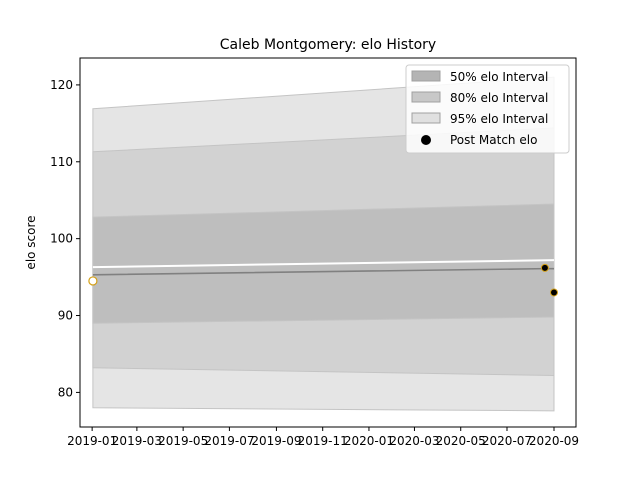  What do you see at coordinates (61, 239) in the screenshot?
I see `y-tick-label-100: 100` at bounding box center [61, 239].